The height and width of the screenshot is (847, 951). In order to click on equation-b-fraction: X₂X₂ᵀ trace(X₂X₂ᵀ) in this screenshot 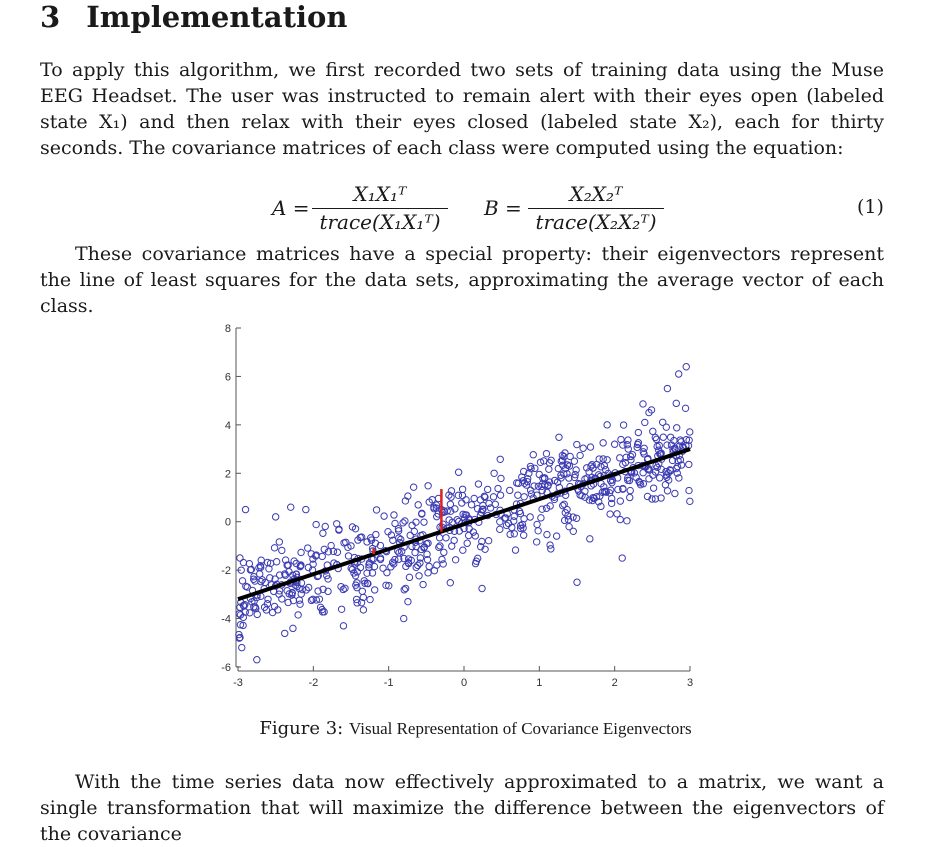, I will do `click(596, 208)`.